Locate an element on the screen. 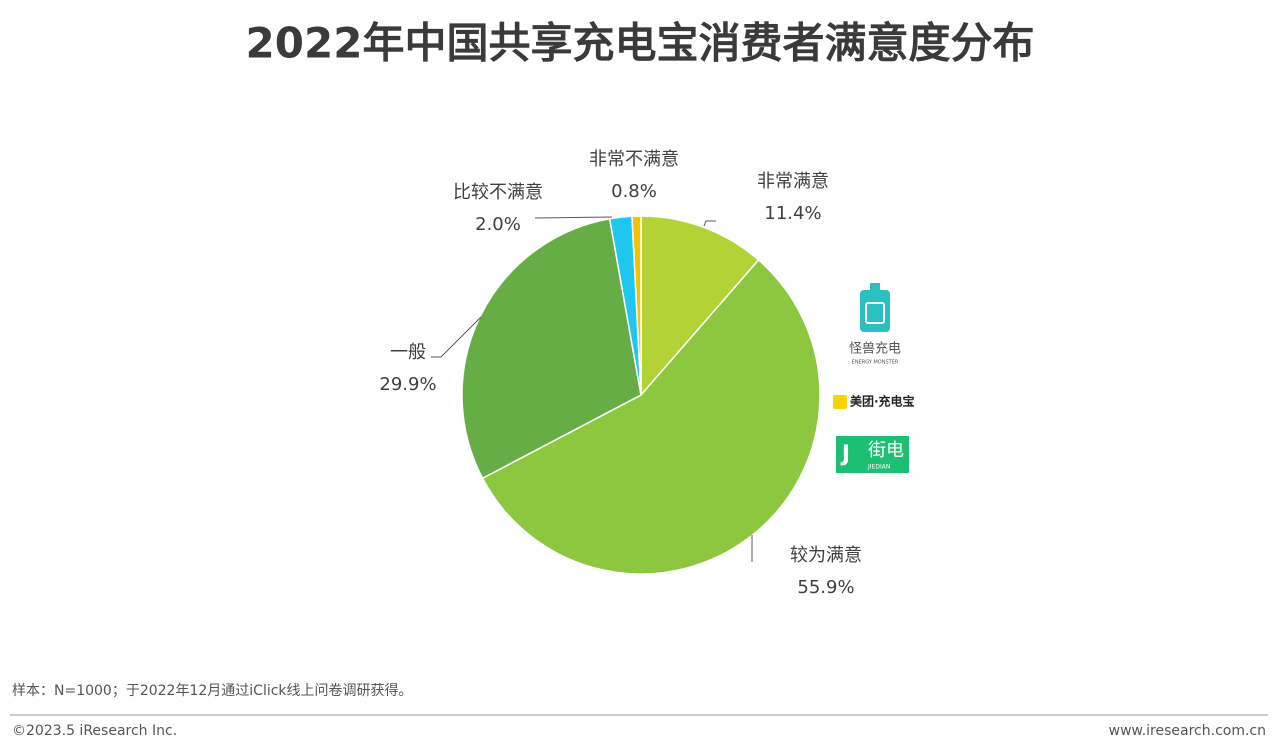 The height and width of the screenshot is (755, 1280). category-label: 比较不满意 is located at coordinates (498, 192).